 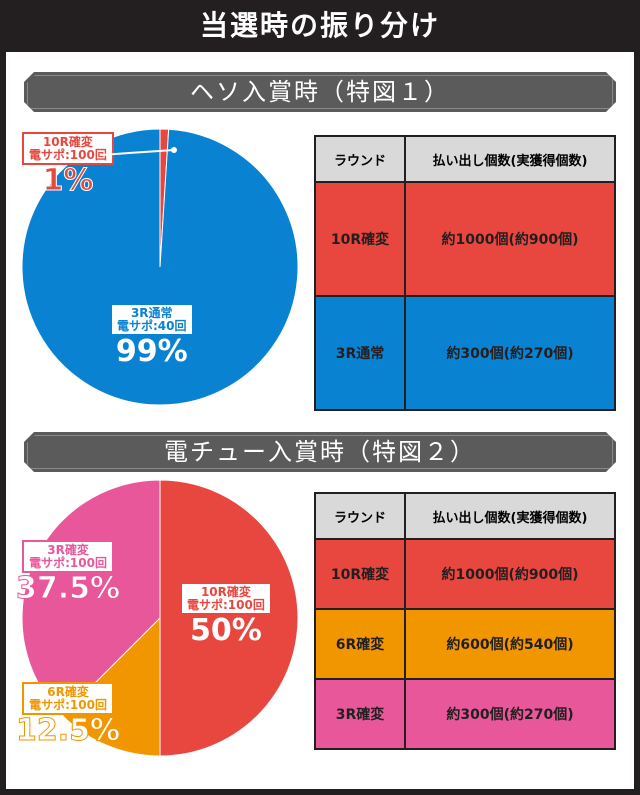 What do you see at coordinates (360, 574) in the screenshot?
I see `table2-row1-round: 10R確変` at bounding box center [360, 574].